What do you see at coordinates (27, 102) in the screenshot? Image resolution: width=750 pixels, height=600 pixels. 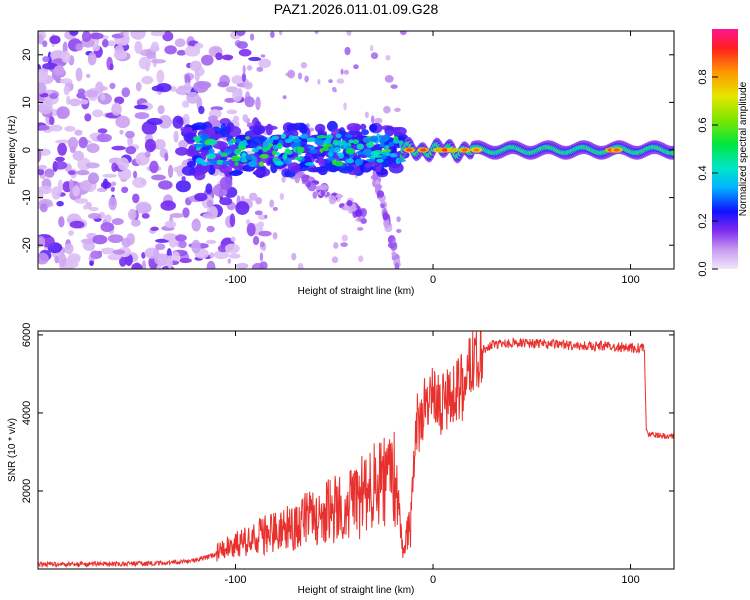 I see `spectrogram-ytick-label: 10` at bounding box center [27, 102].